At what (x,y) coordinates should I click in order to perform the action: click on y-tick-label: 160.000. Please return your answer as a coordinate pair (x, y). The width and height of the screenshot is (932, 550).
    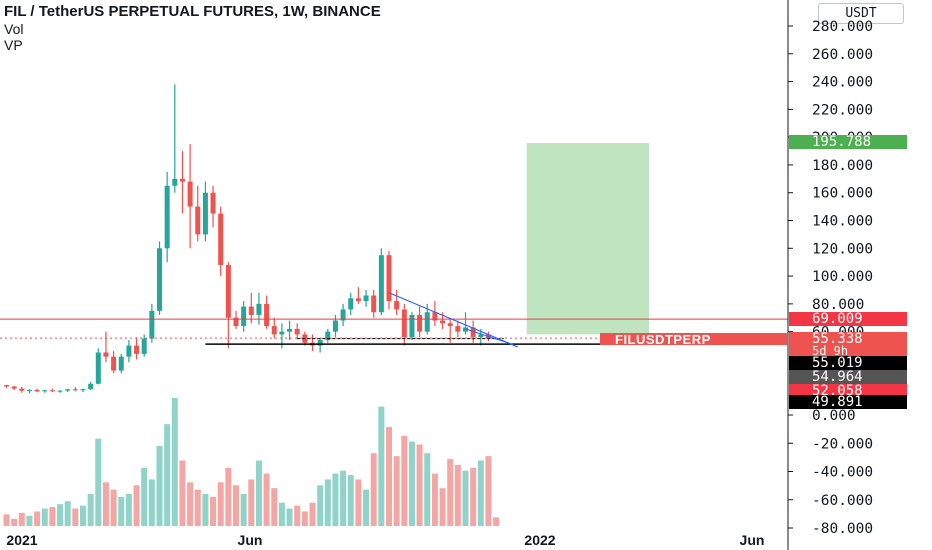
    Looking at the image, I should click on (842, 194).